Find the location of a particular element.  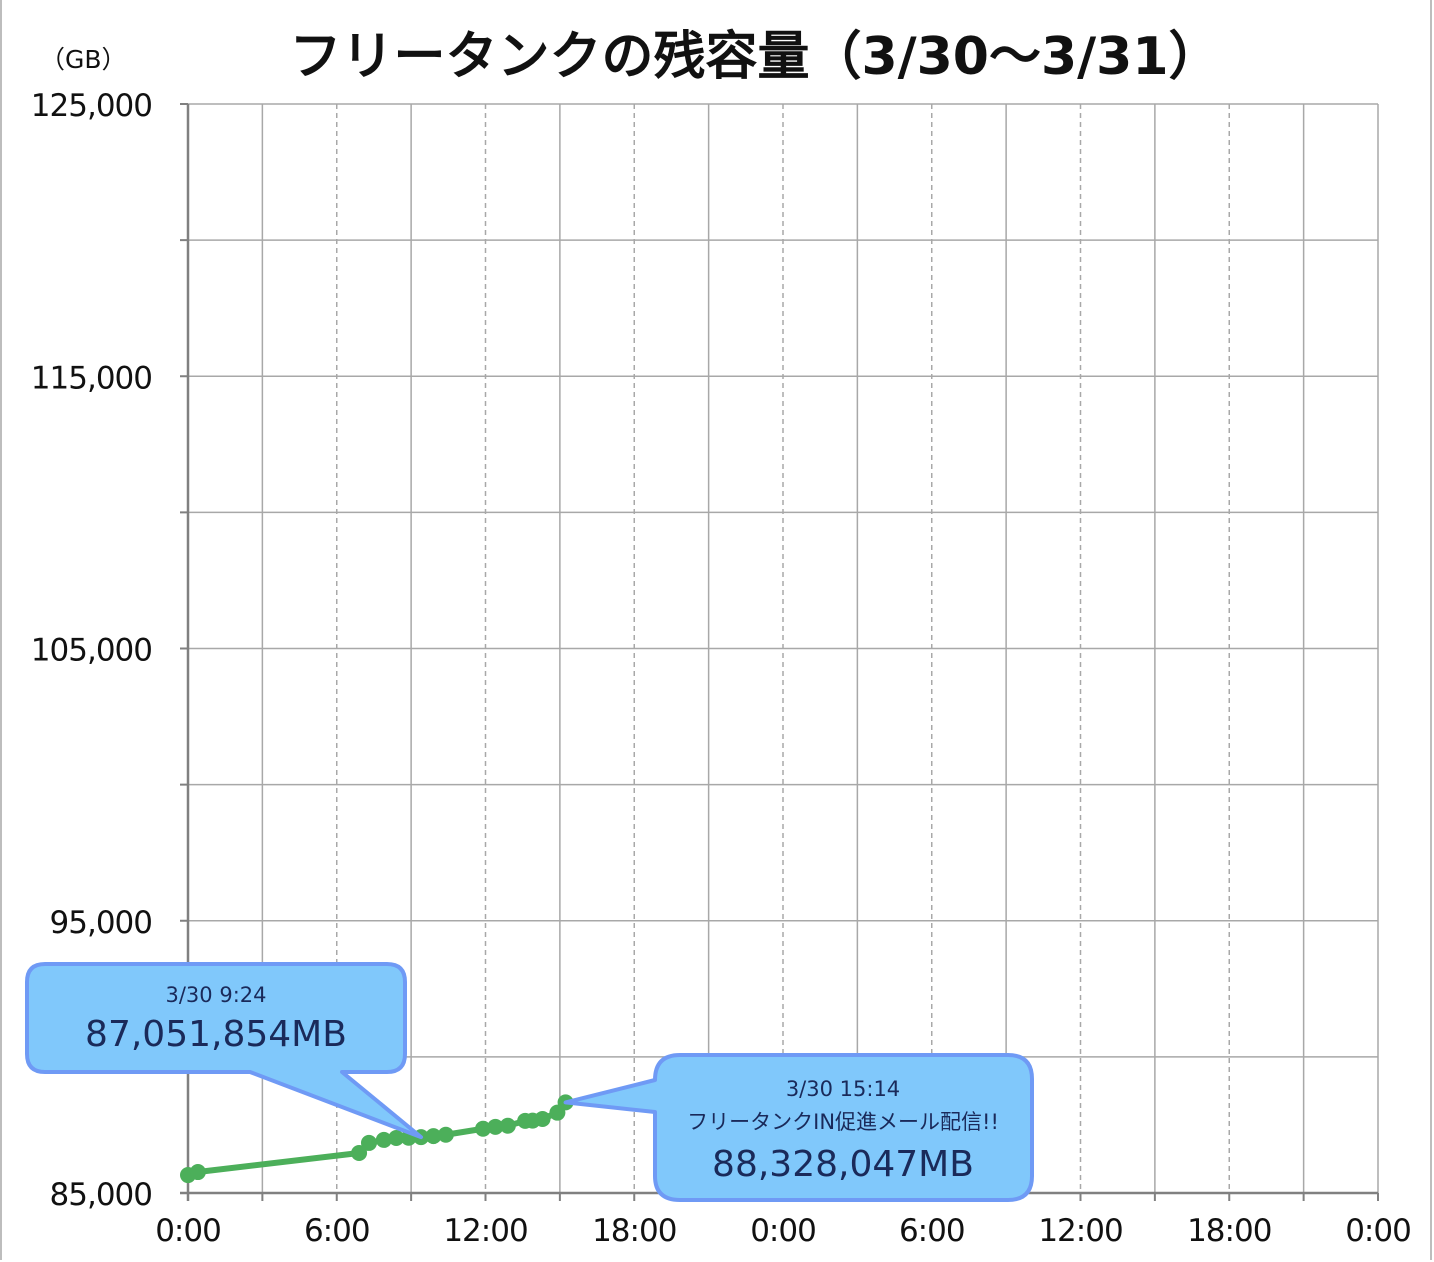

x-tick-labels: 0:00 6:00 12:00 18:00 0:00 6:00 12:00 18:00 0:00 is located at coordinates (783, 1231).